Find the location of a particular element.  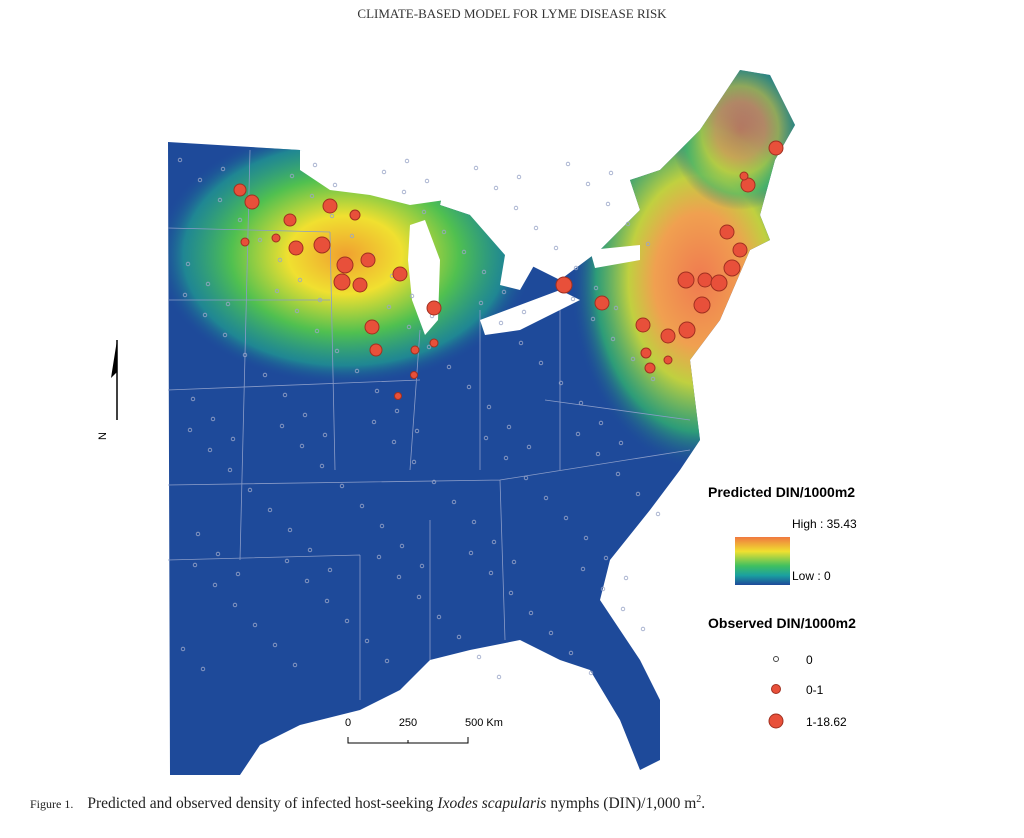

caption-label: Figure 1. is located at coordinates (51, 804).